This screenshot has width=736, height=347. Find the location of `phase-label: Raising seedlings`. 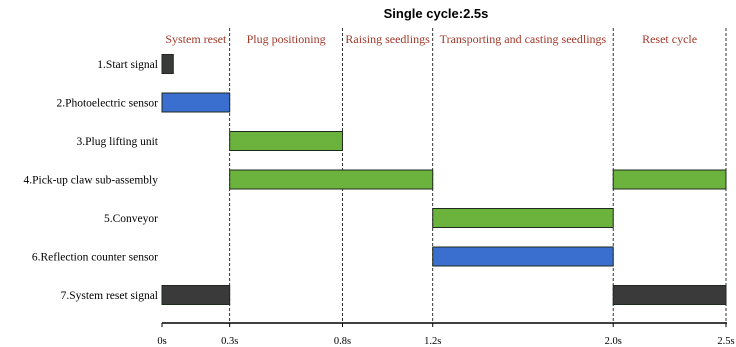

phase-label: Raising seedlings is located at coordinates (387, 39).